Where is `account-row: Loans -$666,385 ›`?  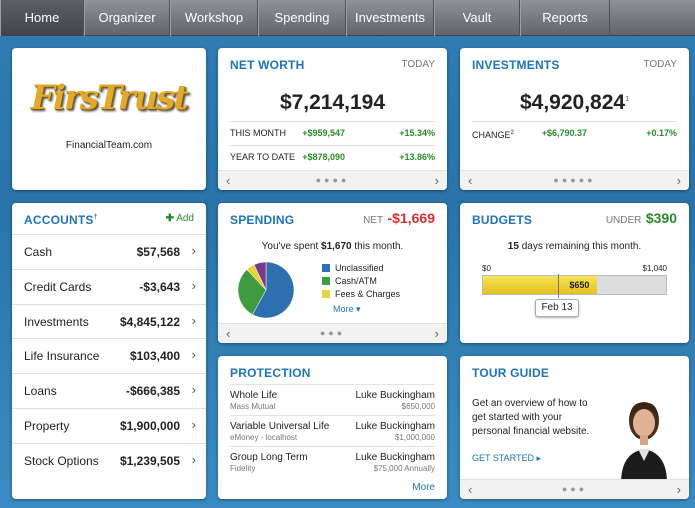
account-row: Loans -$666,385 › is located at coordinates (109, 390).